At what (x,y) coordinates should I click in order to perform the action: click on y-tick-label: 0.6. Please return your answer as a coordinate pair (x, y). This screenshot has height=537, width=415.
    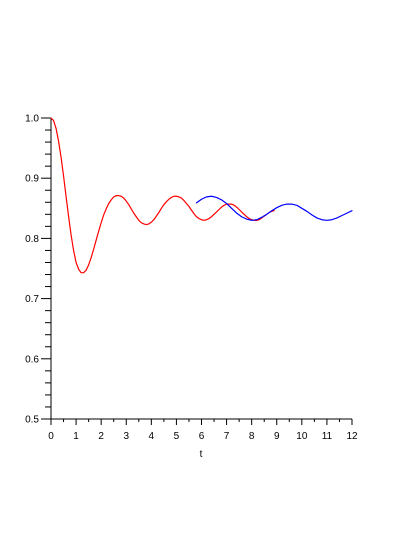
    Looking at the image, I should click on (32, 359).